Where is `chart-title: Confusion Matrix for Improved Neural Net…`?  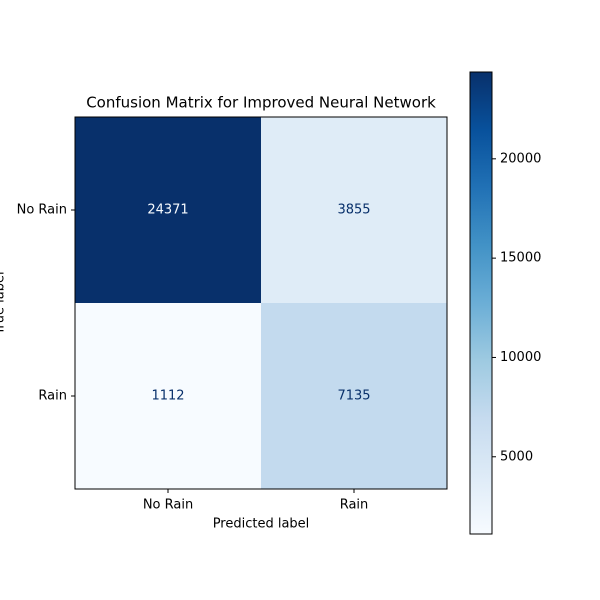 chart-title: Confusion Matrix for Improved Neural Net… is located at coordinates (261, 103).